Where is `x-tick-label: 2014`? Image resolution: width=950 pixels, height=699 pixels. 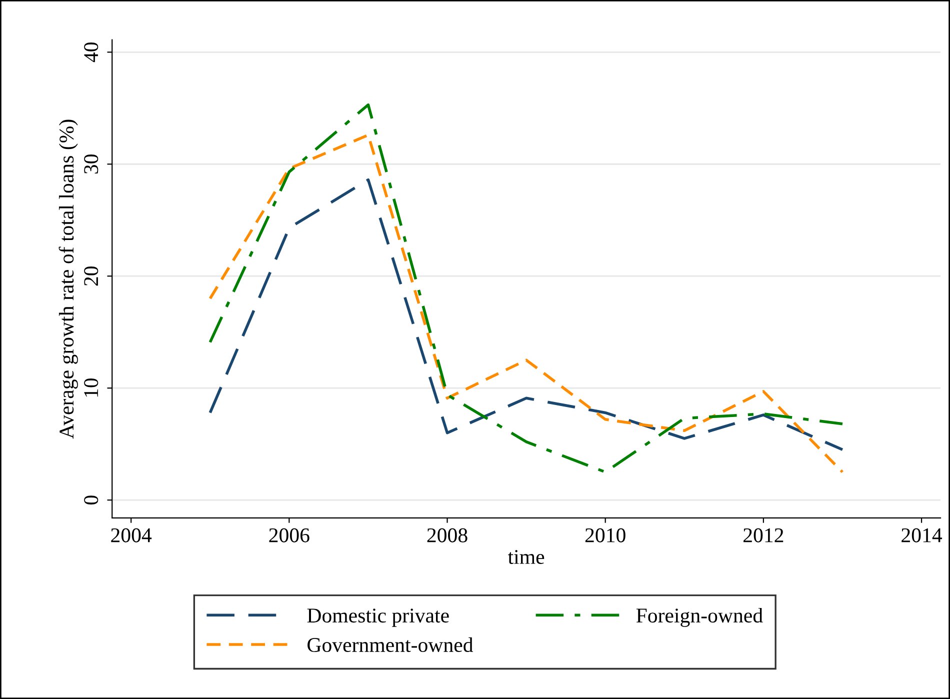 x-tick-label: 2014 is located at coordinates (922, 535).